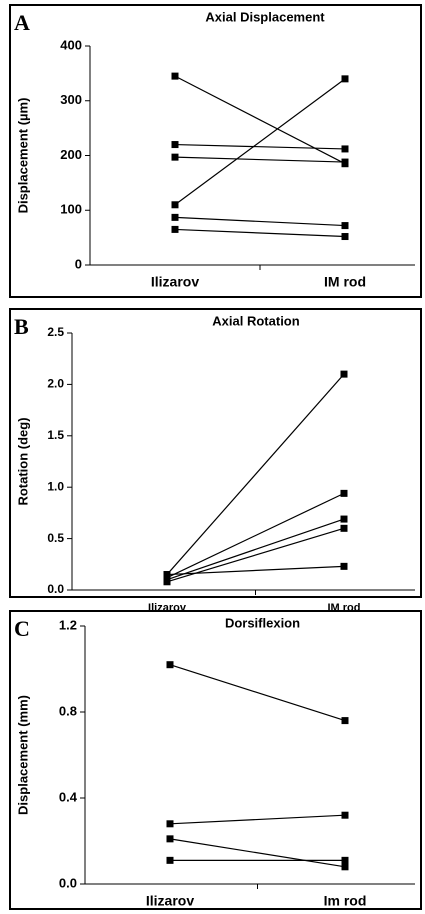 The width and height of the screenshot is (425, 914). Describe the element at coordinates (265, 16) in the screenshot. I see `chart-title: Axial Displacement` at that location.